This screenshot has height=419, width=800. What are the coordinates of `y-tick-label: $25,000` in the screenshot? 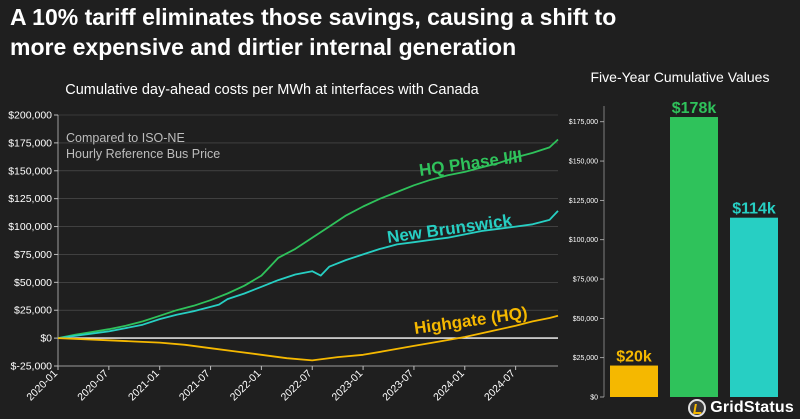 It's located at (33, 311).